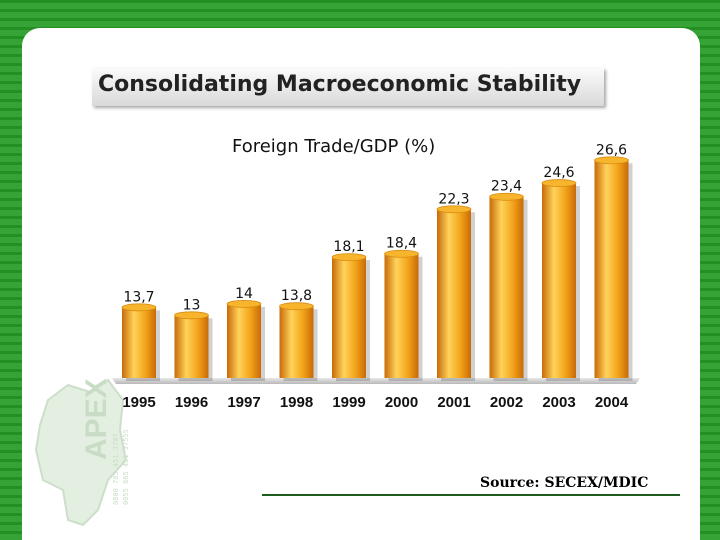  I want to click on bar-2004, so click(613, 268).